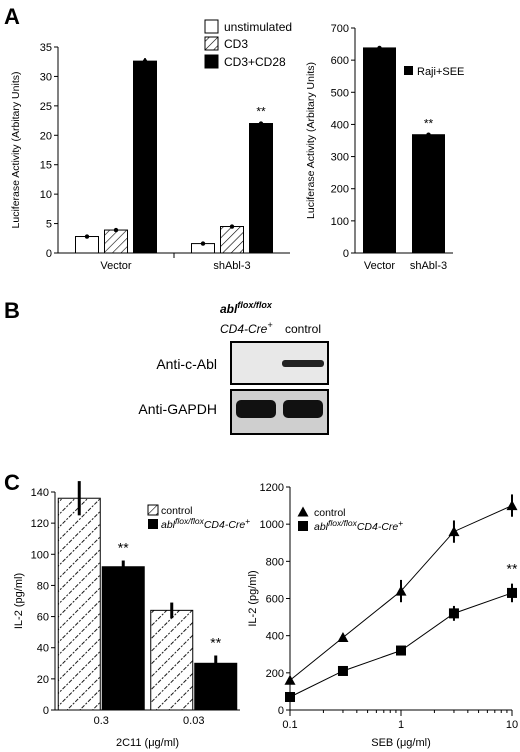 The height and width of the screenshot is (752, 520). I want to click on legend-label: Raji+SEE, so click(440, 72).